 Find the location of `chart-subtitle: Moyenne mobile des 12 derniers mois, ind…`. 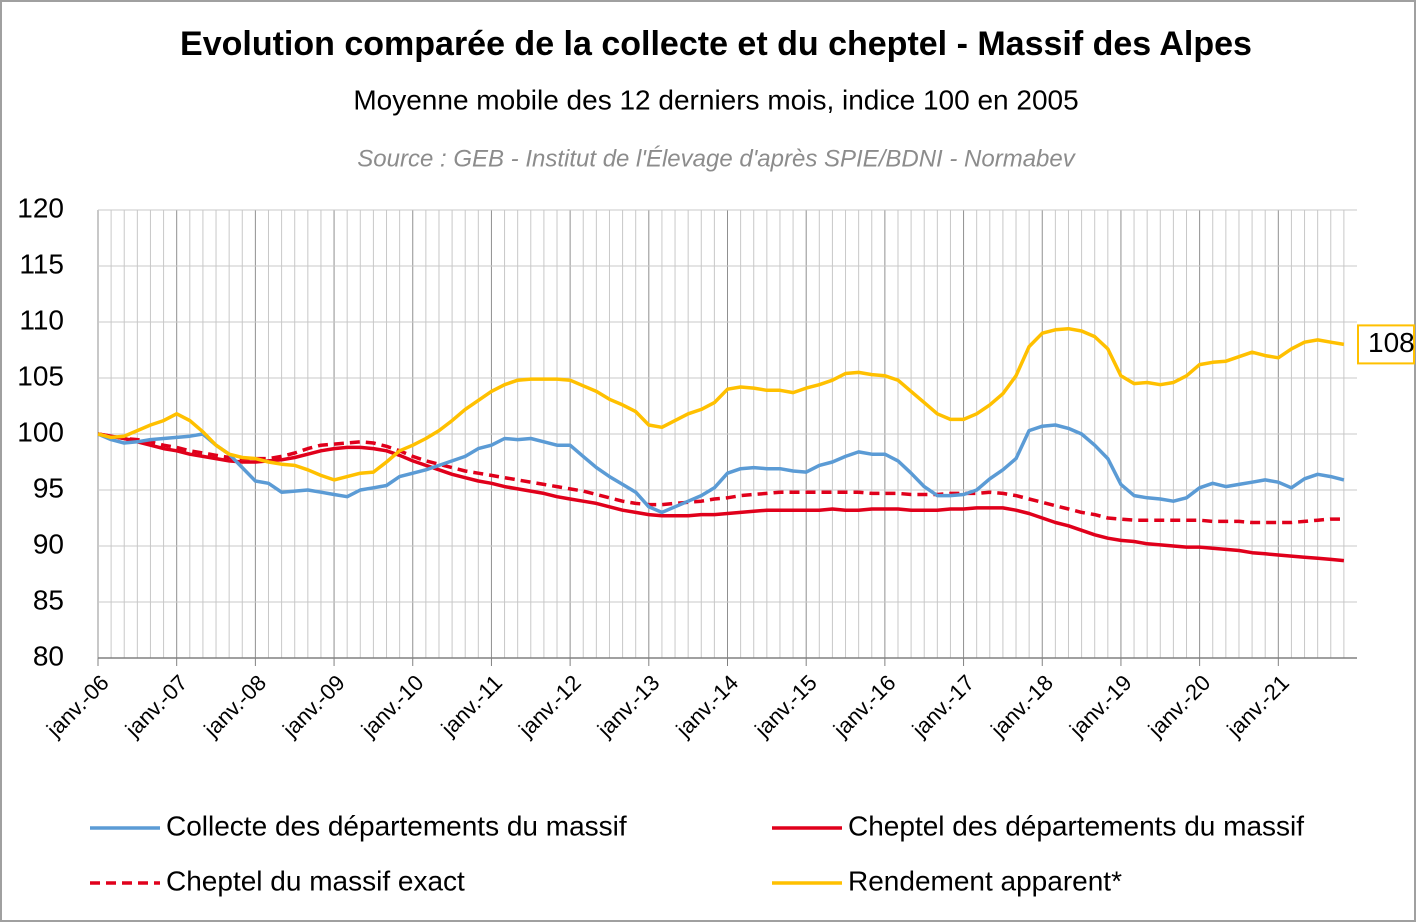

chart-subtitle: Moyenne mobile des 12 derniers mois, ind… is located at coordinates (715, 99).